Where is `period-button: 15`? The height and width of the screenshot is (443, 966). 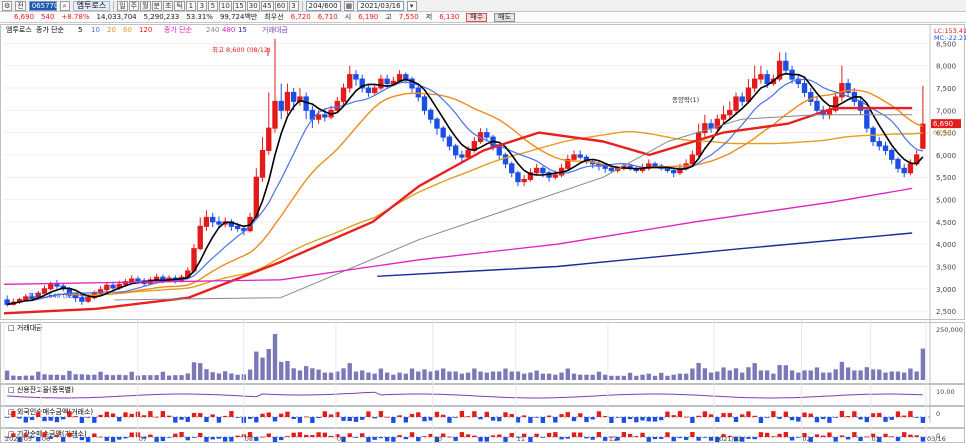
period-button: 15 is located at coordinates (239, 5).